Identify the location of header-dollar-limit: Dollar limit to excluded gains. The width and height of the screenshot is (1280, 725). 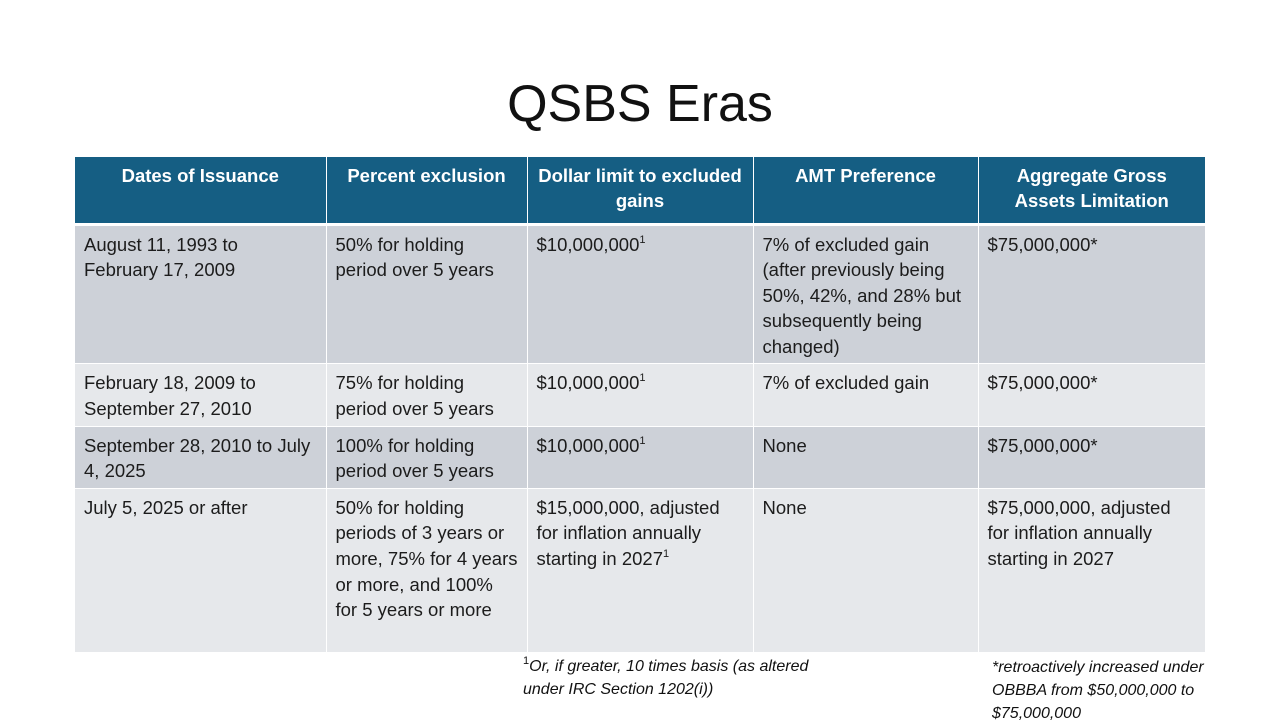
(640, 190).